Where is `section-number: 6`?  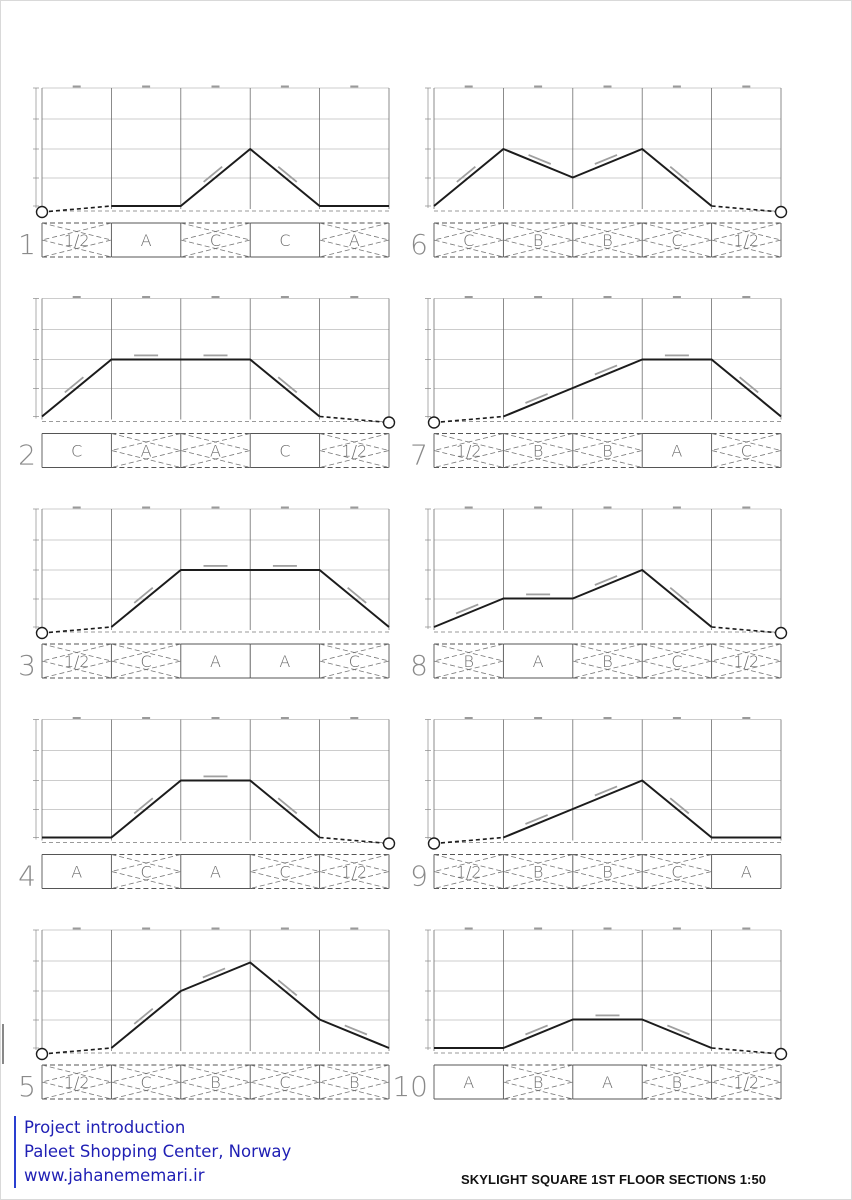
section-number: 6 is located at coordinates (419, 244).